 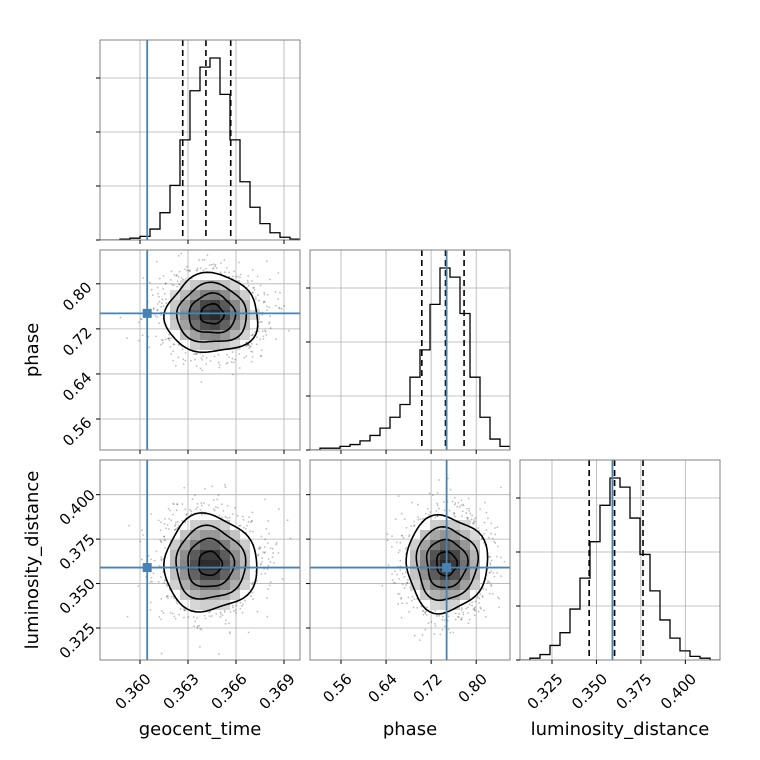 What do you see at coordinates (200, 729) in the screenshot?
I see `x-axis-title-geocent_time: geocent_time` at bounding box center [200, 729].